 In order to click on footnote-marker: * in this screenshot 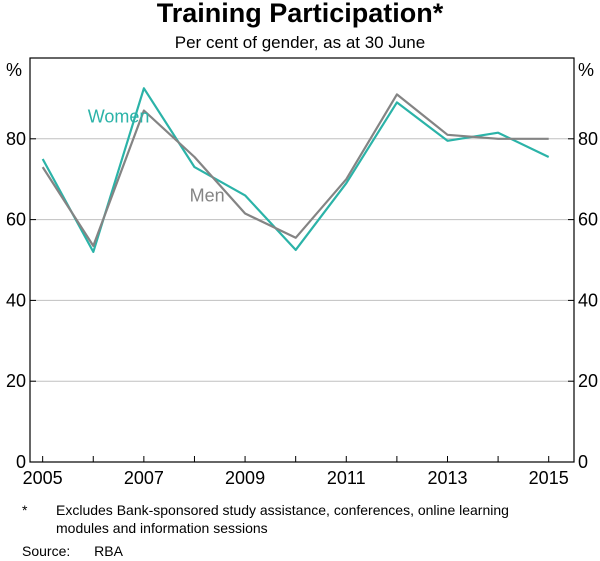, I will do `click(25, 510)`.